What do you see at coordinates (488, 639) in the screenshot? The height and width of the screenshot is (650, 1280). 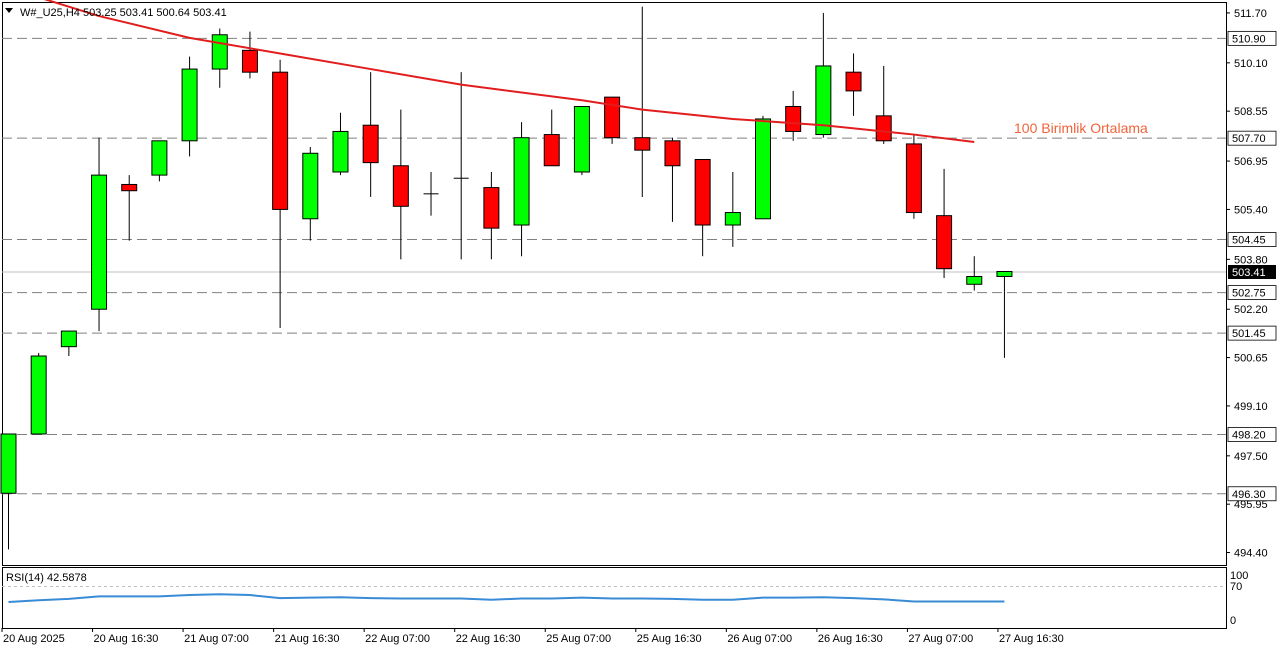 I see `x-tick-label: 22 Aug 16:30` at bounding box center [488, 639].